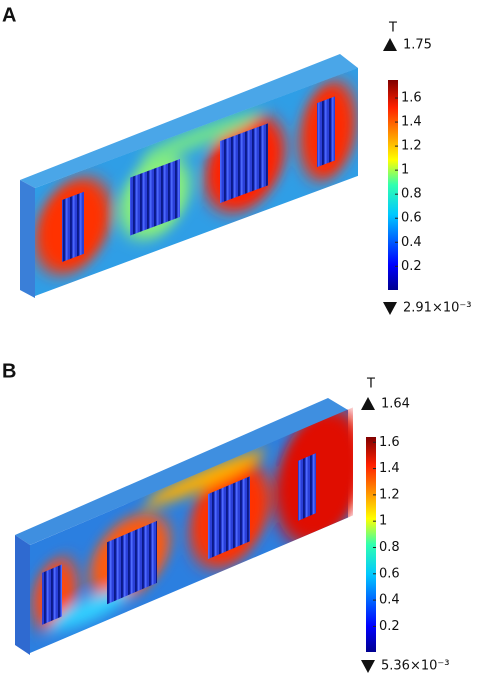  I want to click on max-label: 1.64, so click(395, 404).